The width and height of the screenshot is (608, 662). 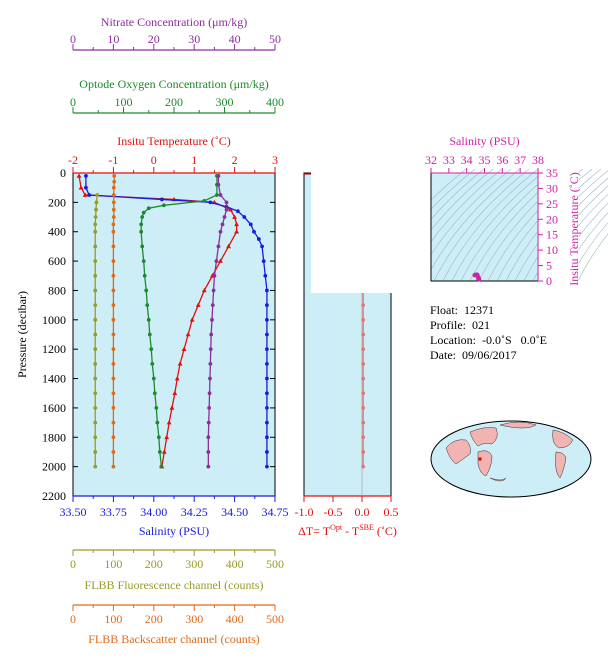 What do you see at coordinates (179, 321) in the screenshot?
I see `oxygen-profile-line` at bounding box center [179, 321].